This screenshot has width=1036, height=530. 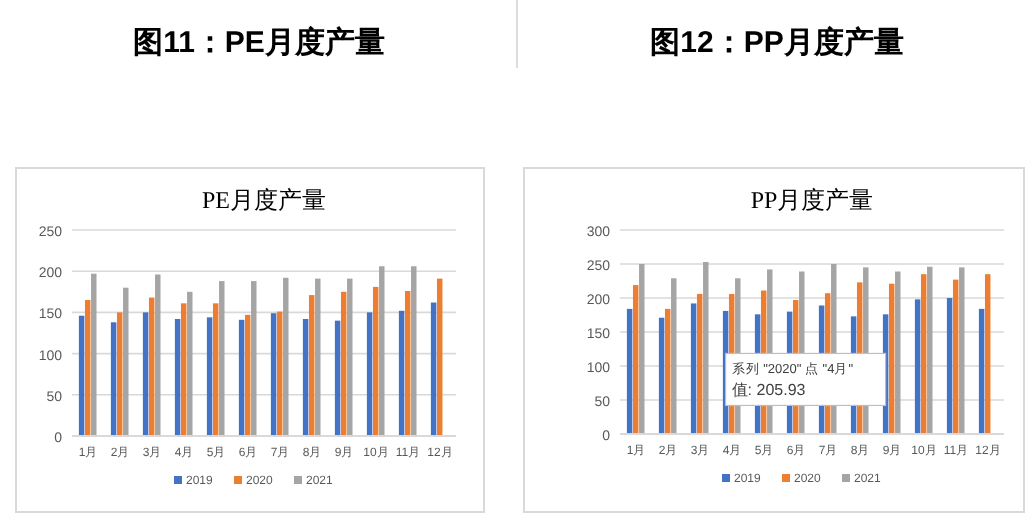 I want to click on chart-title: 图12：PP月度产量, so click(x=777, y=42).